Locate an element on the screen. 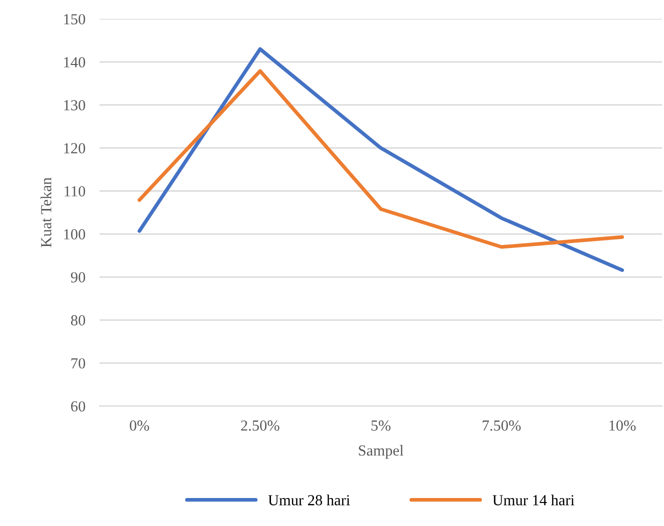 Image resolution: width=664 pixels, height=526 pixels. y-tick-label: 70 is located at coordinates (78, 363).